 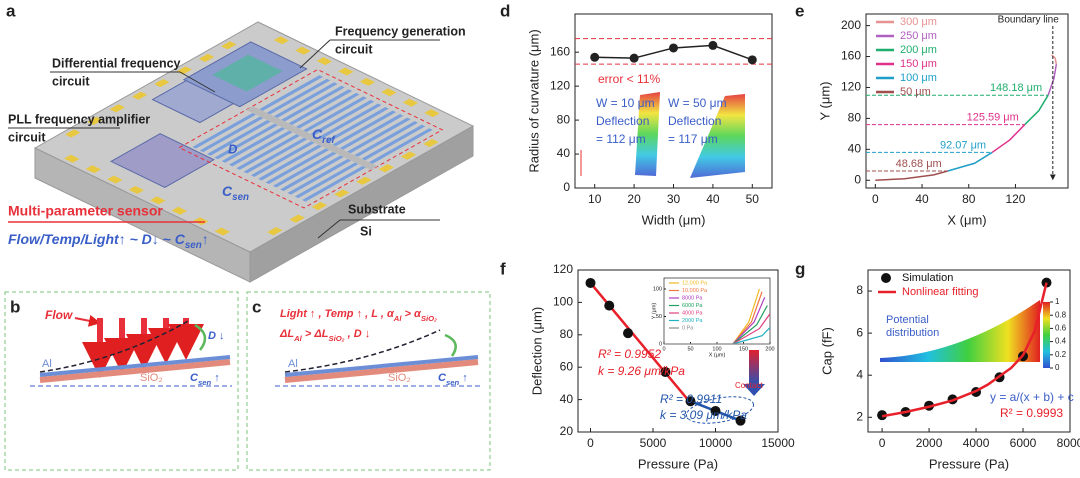 What do you see at coordinates (769, 349) in the screenshot?
I see `x-tick-label: 200` at bounding box center [769, 349].